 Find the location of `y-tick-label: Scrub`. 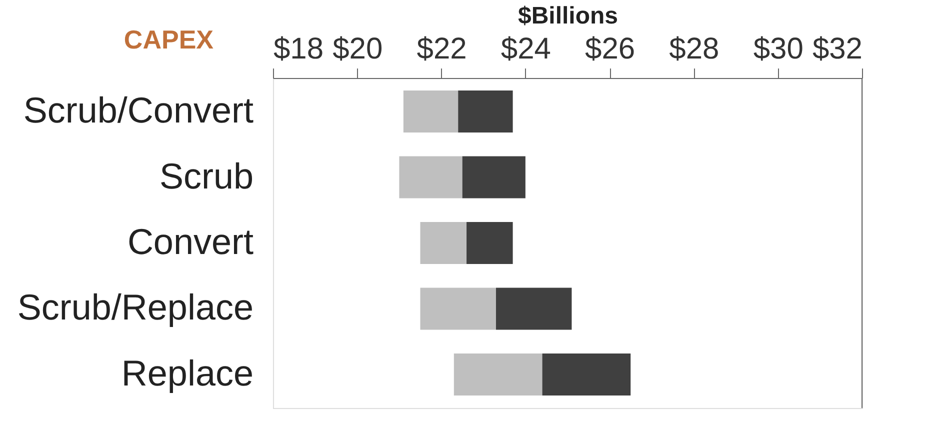

y-tick-label: Scrub is located at coordinates (206, 175).